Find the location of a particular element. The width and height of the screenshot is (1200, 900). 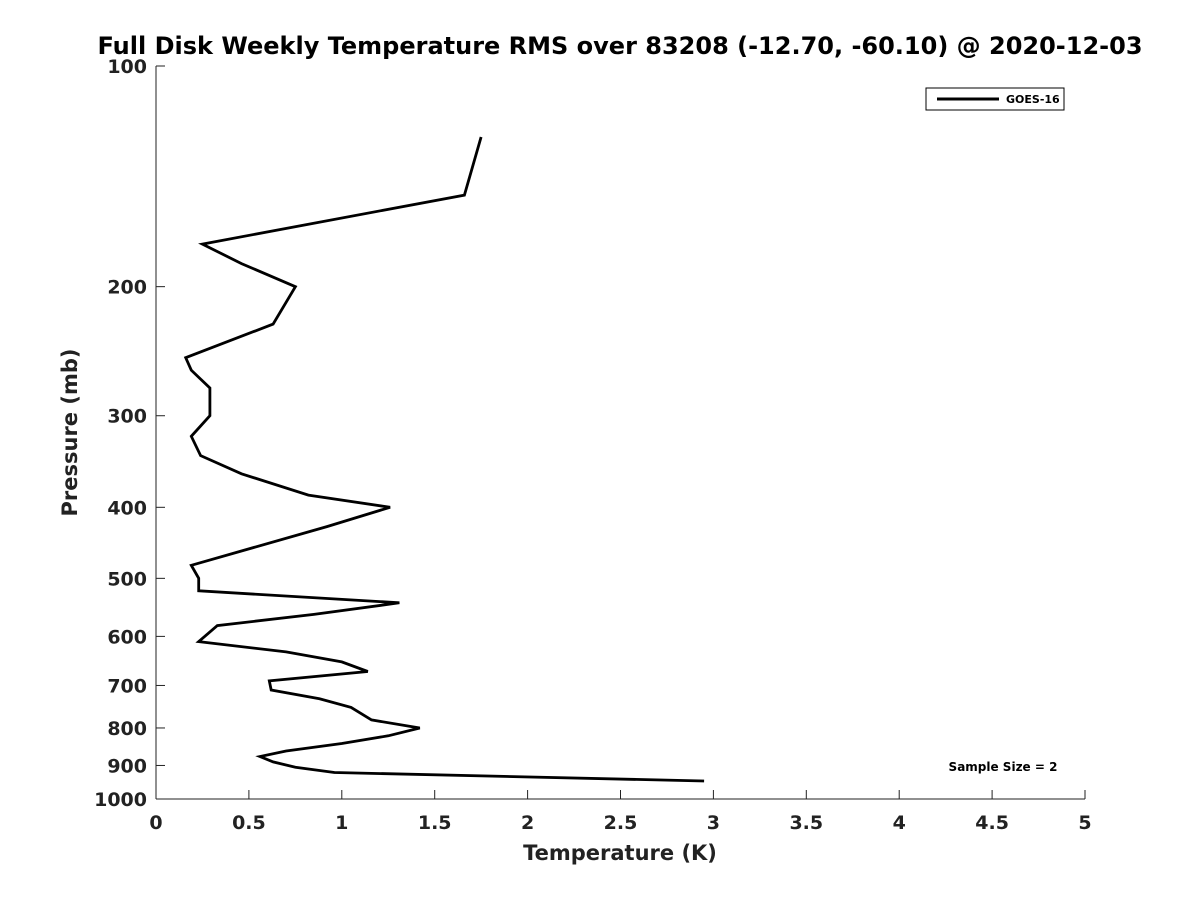

sample-size-annotation: Sample Size = 2 is located at coordinates (1003, 767).